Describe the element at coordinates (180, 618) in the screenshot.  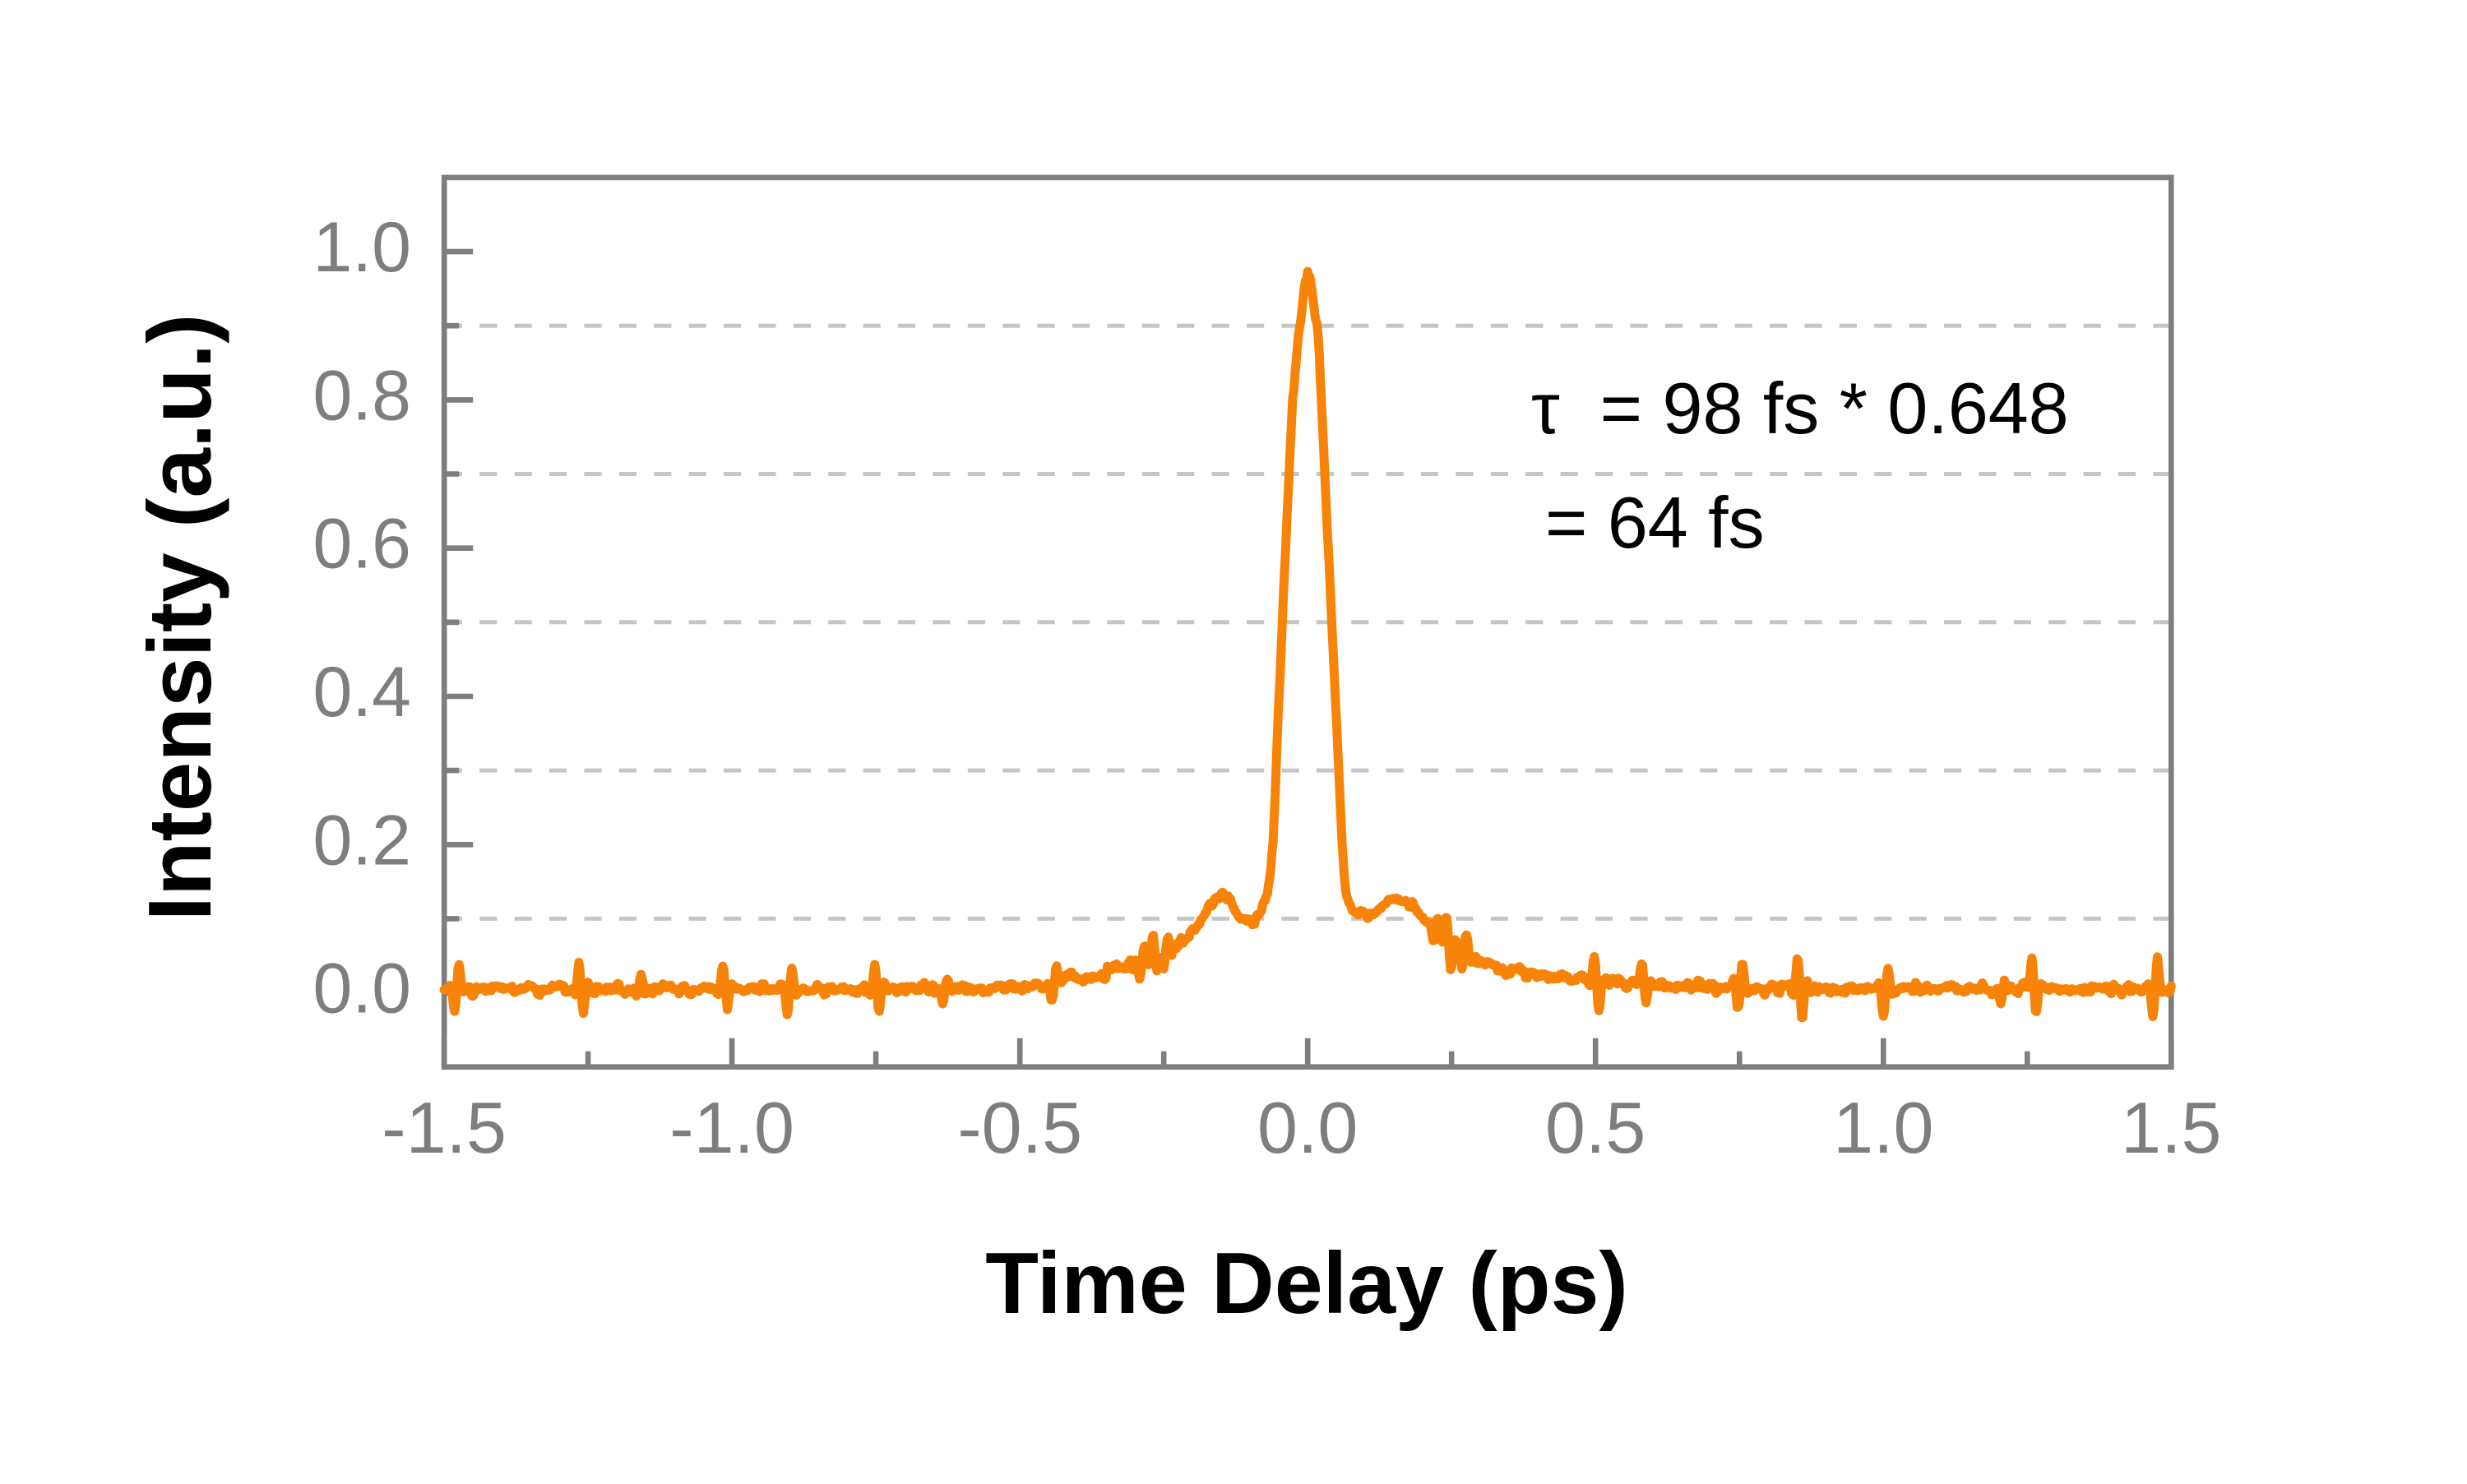
I see `svg-text: Intensity (a.u.)` at that location.